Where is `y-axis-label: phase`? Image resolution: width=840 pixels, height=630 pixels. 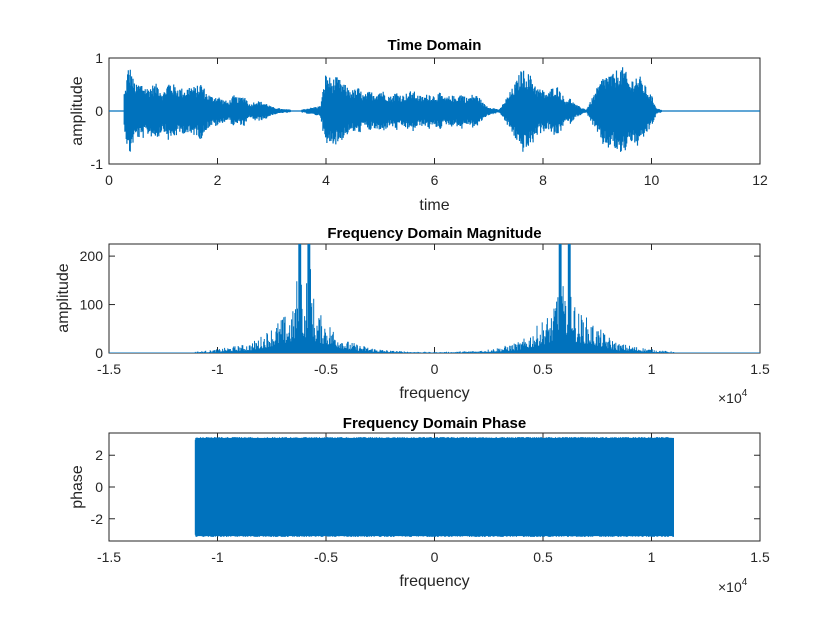 y-axis-label: phase is located at coordinates (77, 487).